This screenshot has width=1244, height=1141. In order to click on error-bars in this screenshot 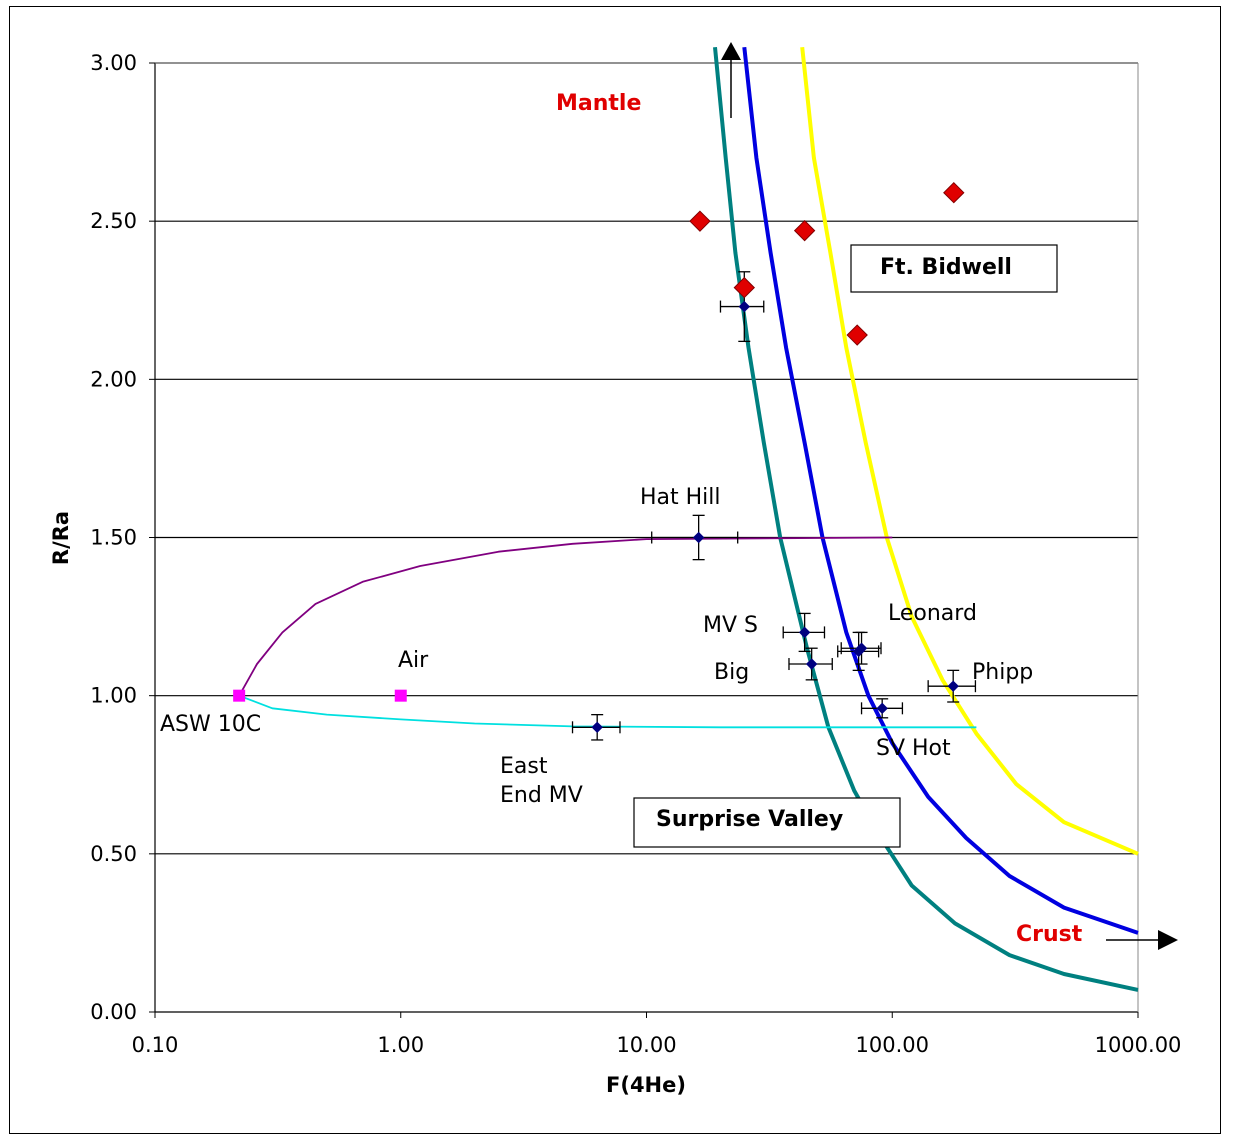, I will do `click(774, 506)`.